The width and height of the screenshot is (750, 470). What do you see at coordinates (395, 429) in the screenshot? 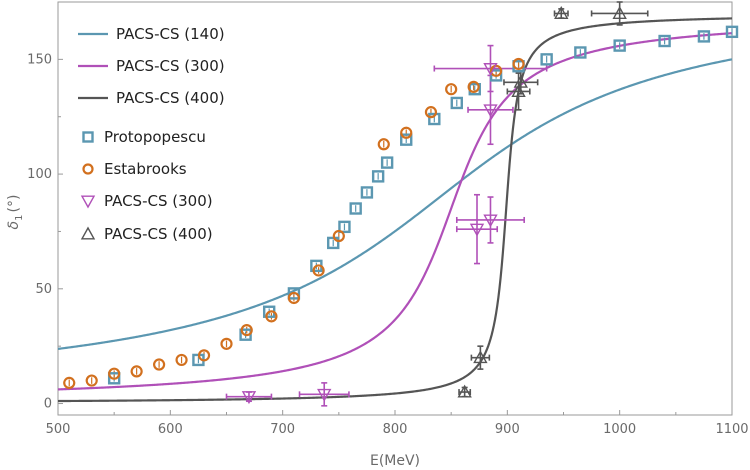
I see `x-tick-label: 800` at bounding box center [395, 429].